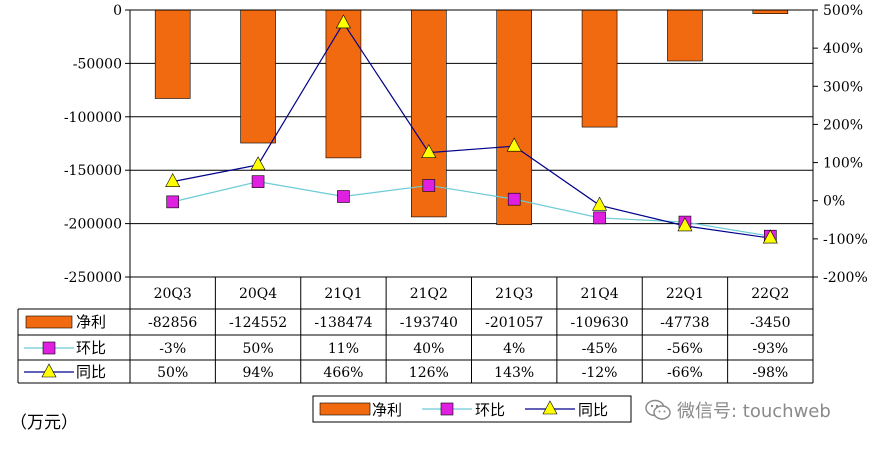 This screenshot has height=450, width=883. Describe the element at coordinates (834, 202) in the screenshot. I see `y2-tick-label: 0%` at that location.